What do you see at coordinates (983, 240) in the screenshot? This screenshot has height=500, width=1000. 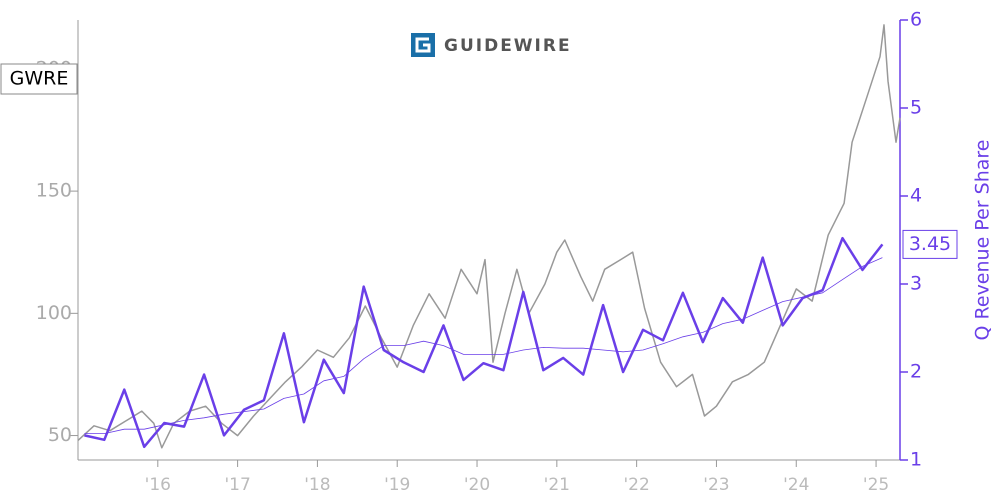 I see `y2-axis-label: Q Revenue Per Share` at bounding box center [983, 240].